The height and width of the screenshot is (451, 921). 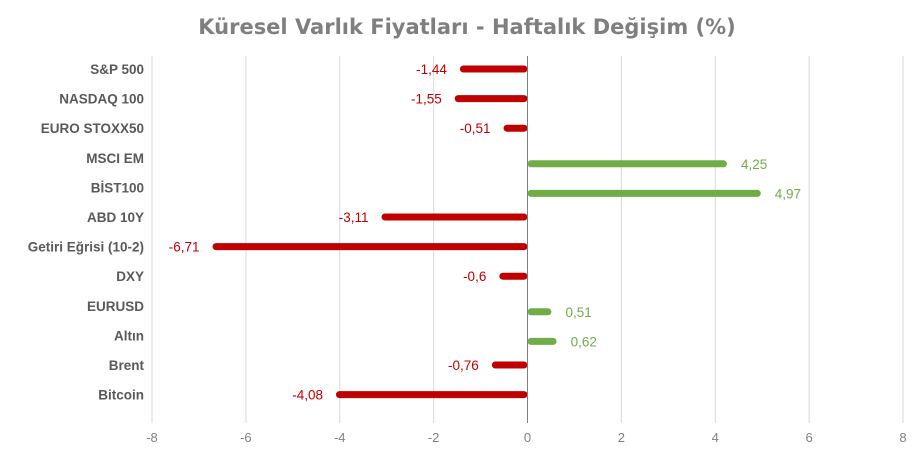 I want to click on data-label: 4,25, so click(x=754, y=164).